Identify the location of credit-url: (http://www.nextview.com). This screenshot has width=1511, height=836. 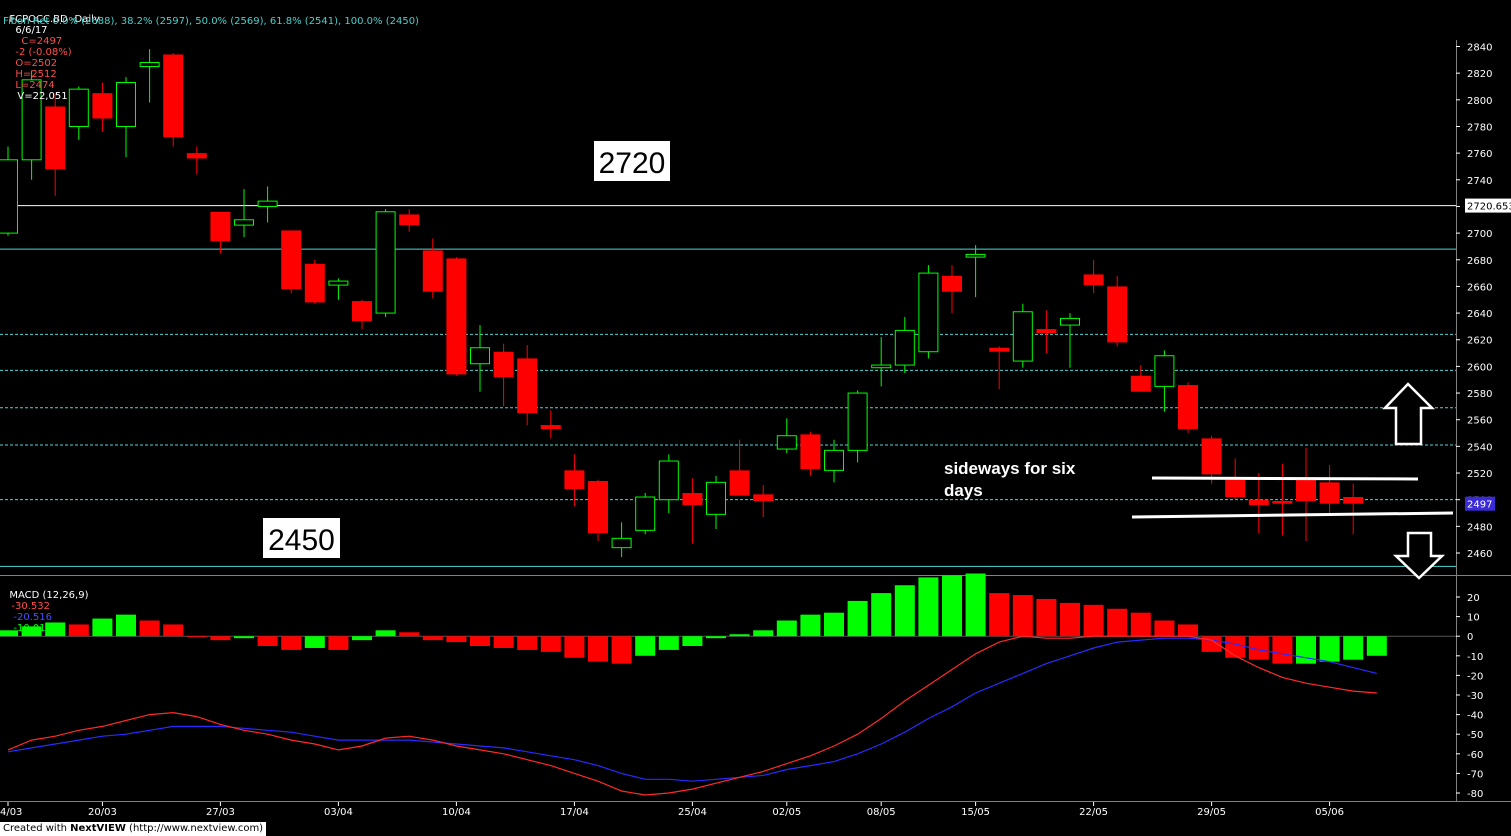
(194, 828).